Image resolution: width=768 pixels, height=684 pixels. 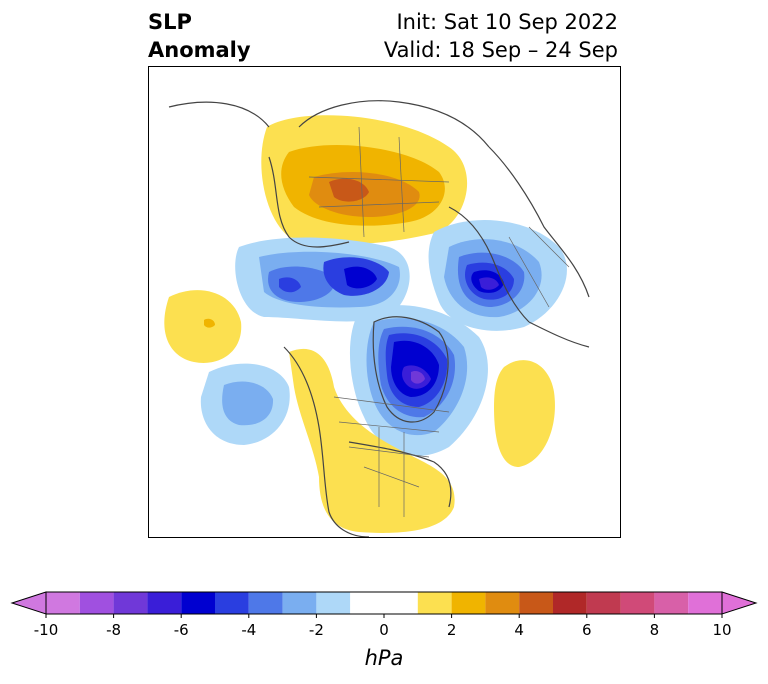 What do you see at coordinates (739, 603) in the screenshot?
I see `colorbar-extend-high` at bounding box center [739, 603].